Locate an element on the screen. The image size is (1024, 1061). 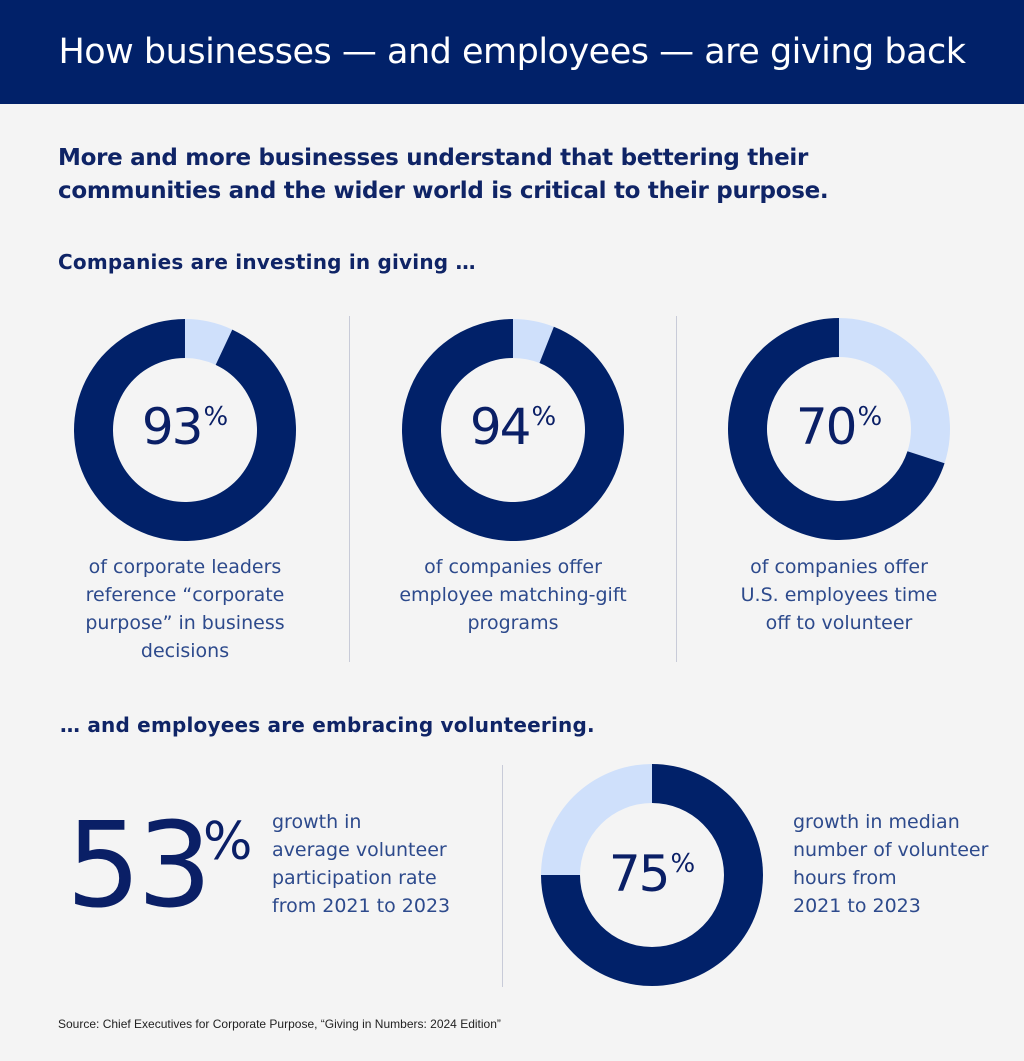
stat-value-94: 94% is located at coordinates (513, 427).